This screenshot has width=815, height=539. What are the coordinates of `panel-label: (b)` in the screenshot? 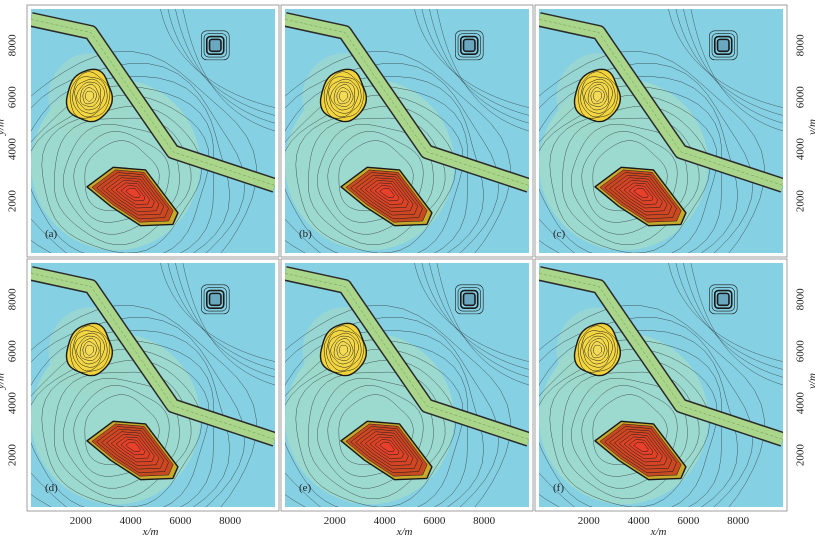 It's located at (305, 234).